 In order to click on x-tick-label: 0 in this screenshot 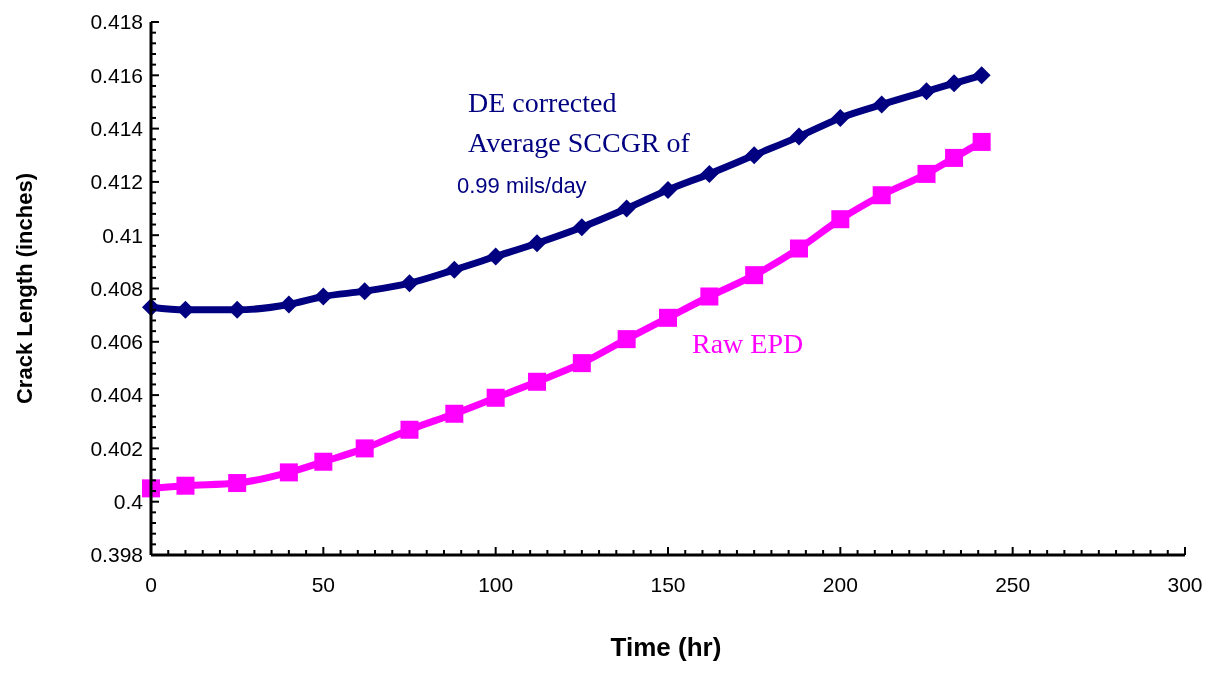, I will do `click(151, 585)`.